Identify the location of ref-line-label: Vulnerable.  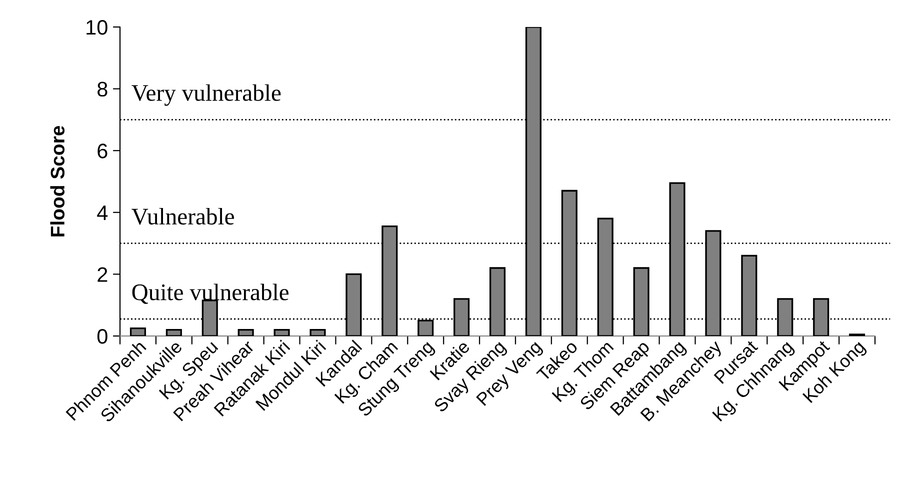
(183, 216).